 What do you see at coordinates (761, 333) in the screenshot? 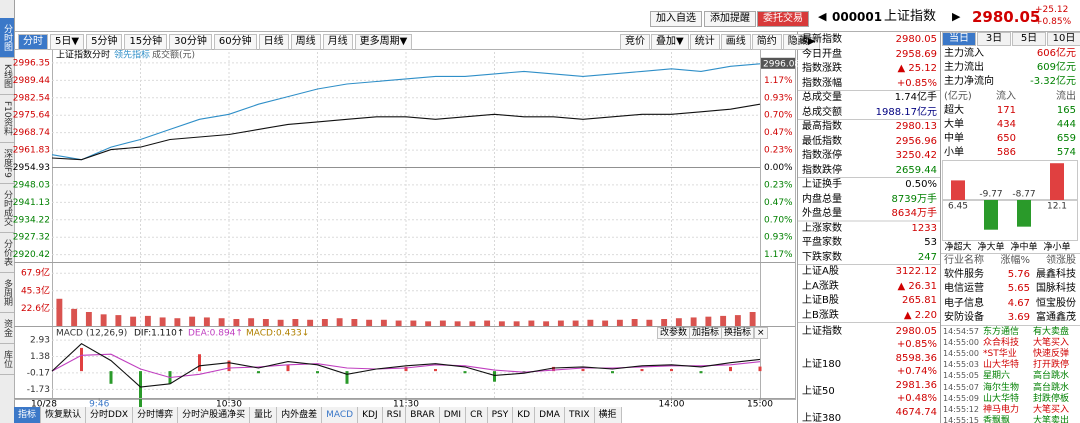
I see `macd-button: ×` at bounding box center [761, 333].